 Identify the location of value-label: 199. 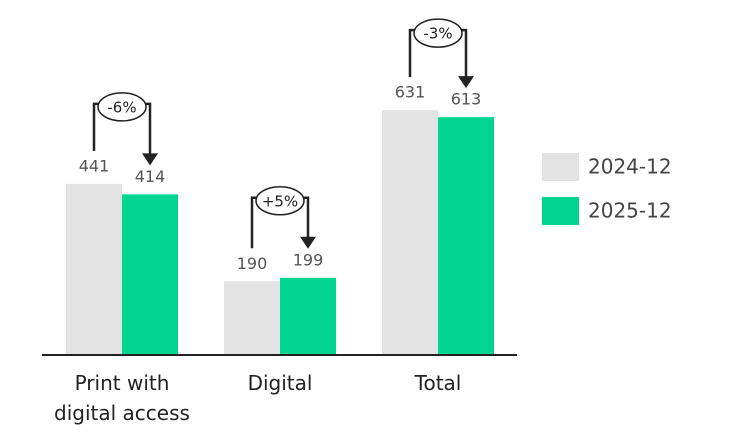
(308, 259).